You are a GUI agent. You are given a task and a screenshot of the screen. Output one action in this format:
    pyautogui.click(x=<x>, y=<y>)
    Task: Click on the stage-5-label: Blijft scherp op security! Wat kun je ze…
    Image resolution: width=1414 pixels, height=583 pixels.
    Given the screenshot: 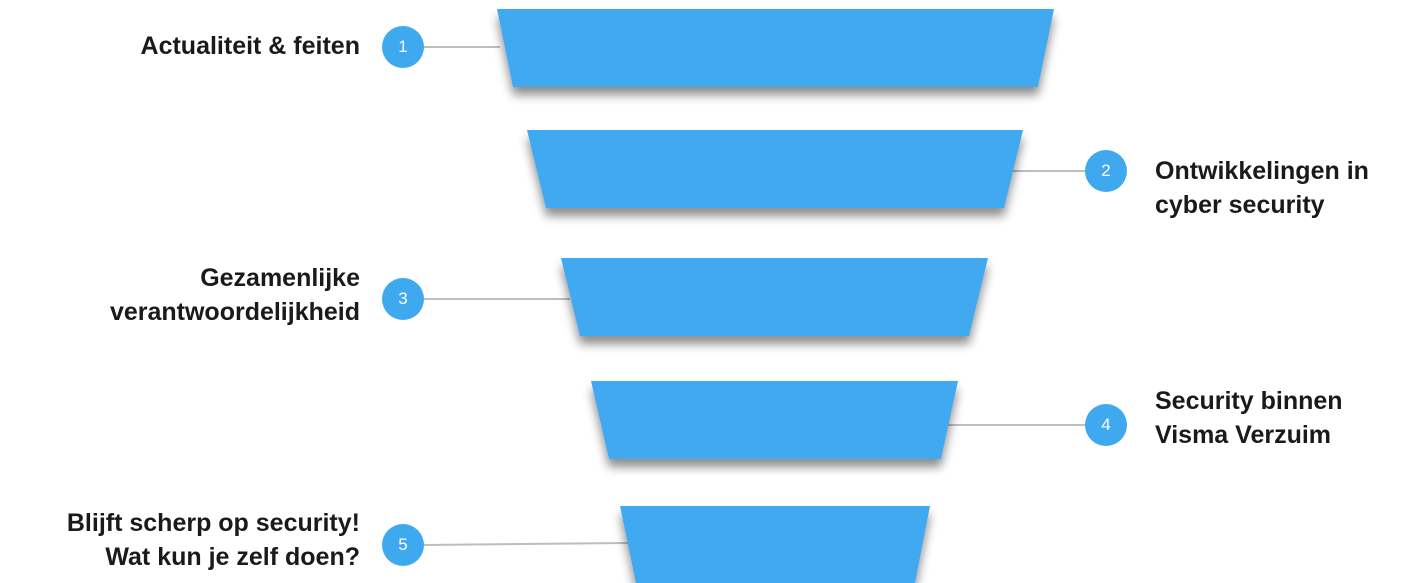 What is the action you would take?
    pyautogui.click(x=213, y=540)
    